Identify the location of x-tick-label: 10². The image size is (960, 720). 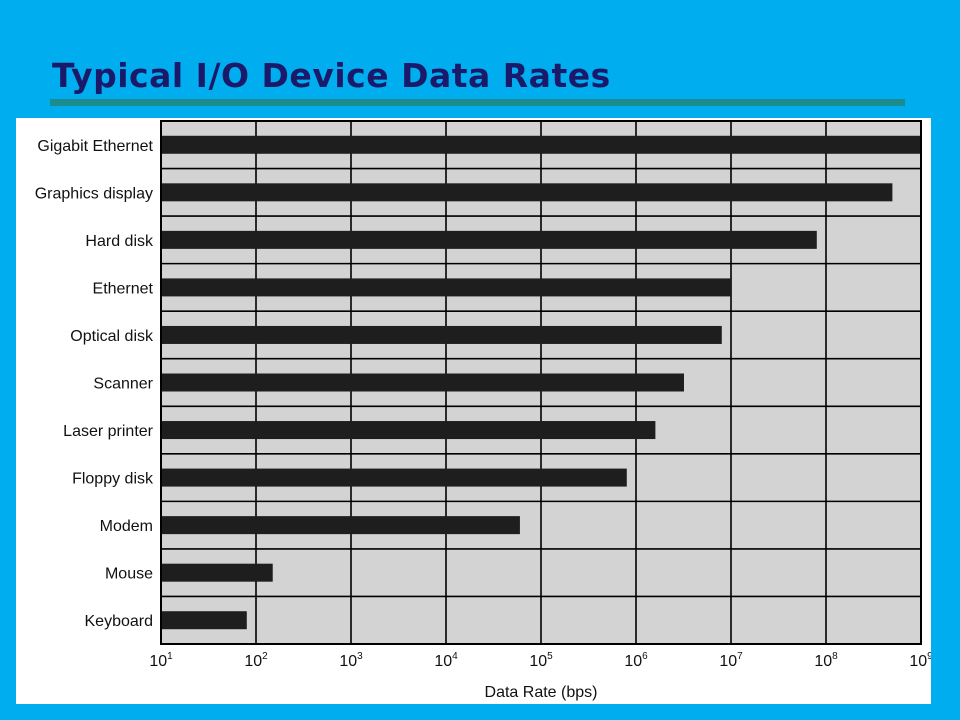
(256, 660).